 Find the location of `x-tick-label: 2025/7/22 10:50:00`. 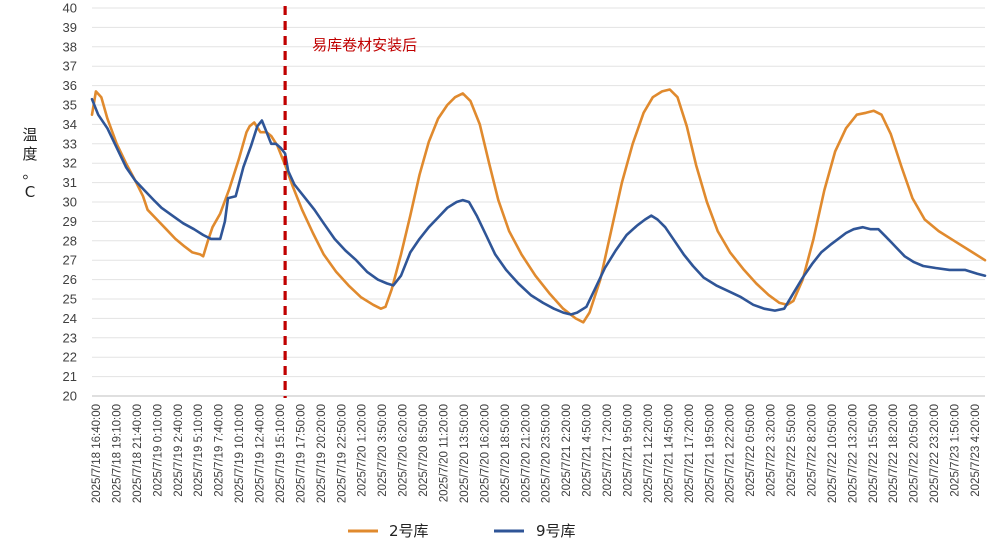

x-tick-label: 2025/7/22 10:50:00 is located at coordinates (833, 453).